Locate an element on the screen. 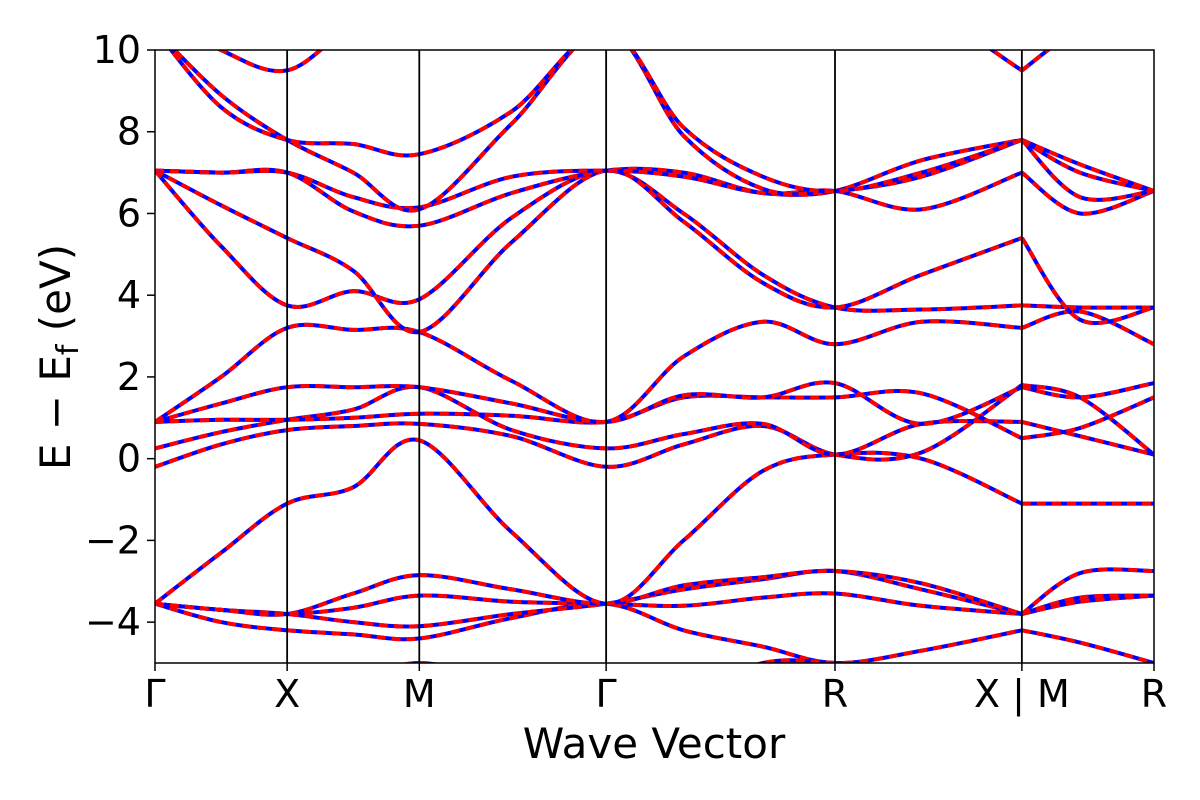  y-tick-label: 8 is located at coordinates (129, 132).